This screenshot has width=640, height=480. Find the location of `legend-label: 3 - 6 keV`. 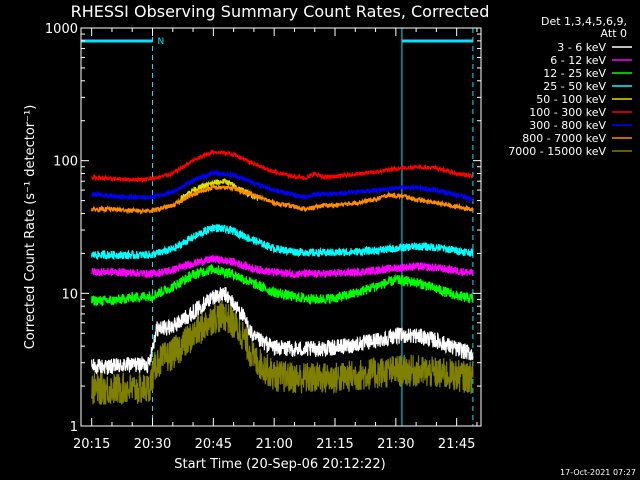

legend-label: 3 - 6 keV is located at coordinates (581, 47).